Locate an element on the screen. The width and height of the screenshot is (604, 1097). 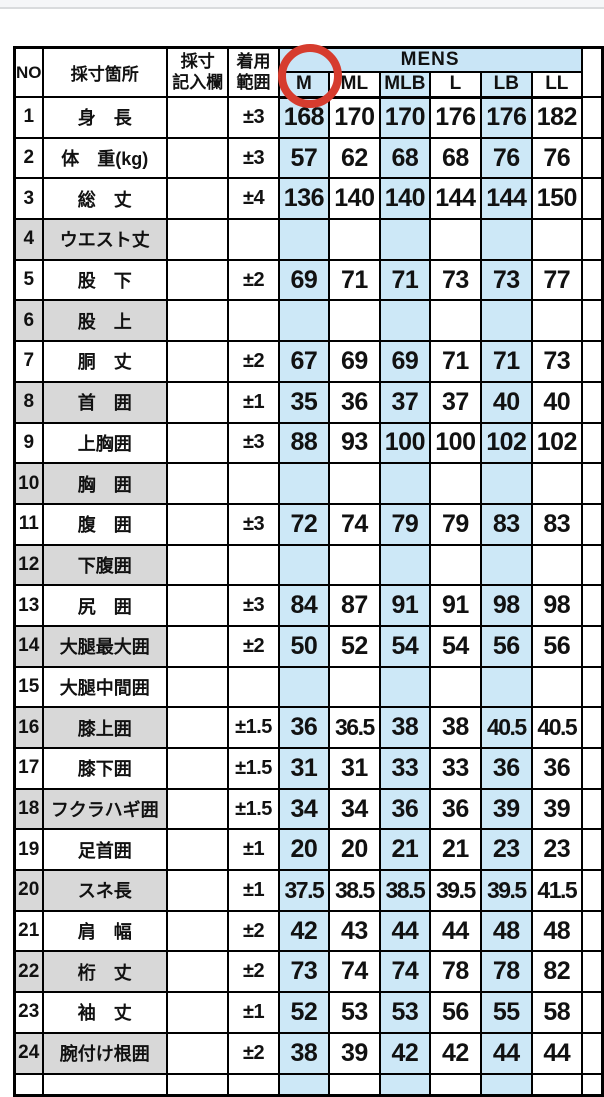
row-number: 19 is located at coordinates (28, 850).